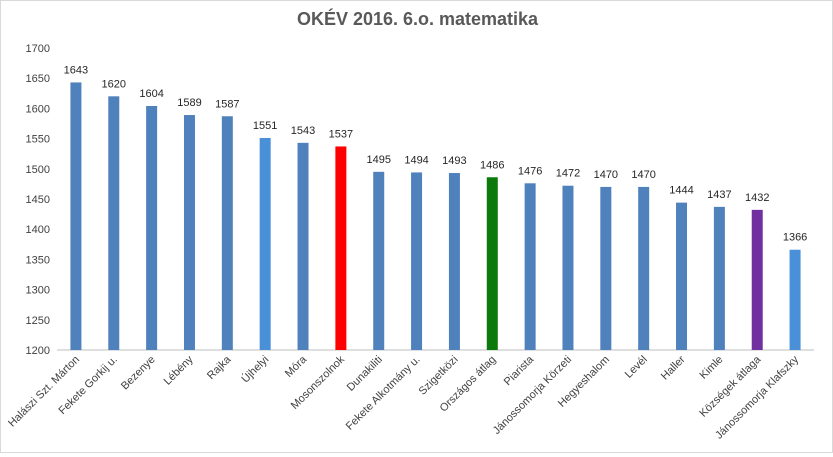  What do you see at coordinates (712, 368) in the screenshot?
I see `x-tick-label: Kimle` at bounding box center [712, 368].